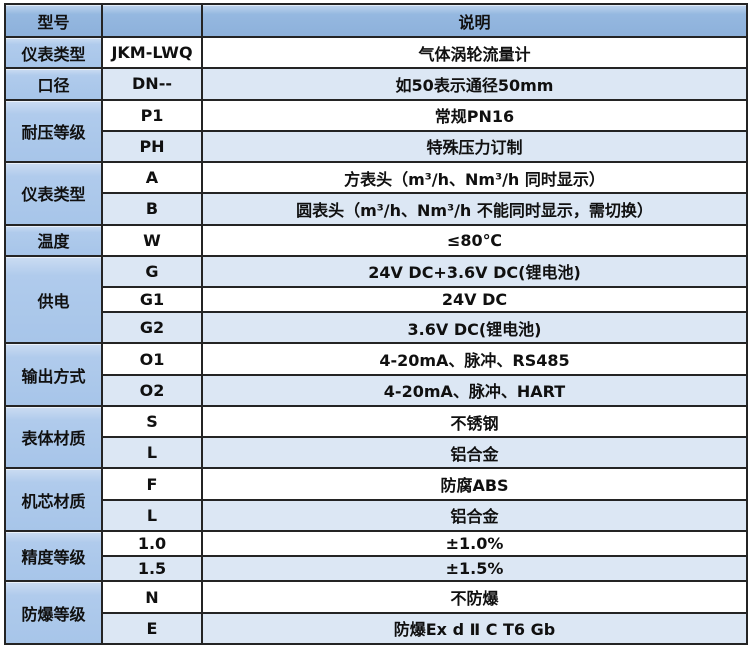  What do you see at coordinates (474, 543) in the screenshot?
I see `description-cell: ±1.0%` at bounding box center [474, 543].